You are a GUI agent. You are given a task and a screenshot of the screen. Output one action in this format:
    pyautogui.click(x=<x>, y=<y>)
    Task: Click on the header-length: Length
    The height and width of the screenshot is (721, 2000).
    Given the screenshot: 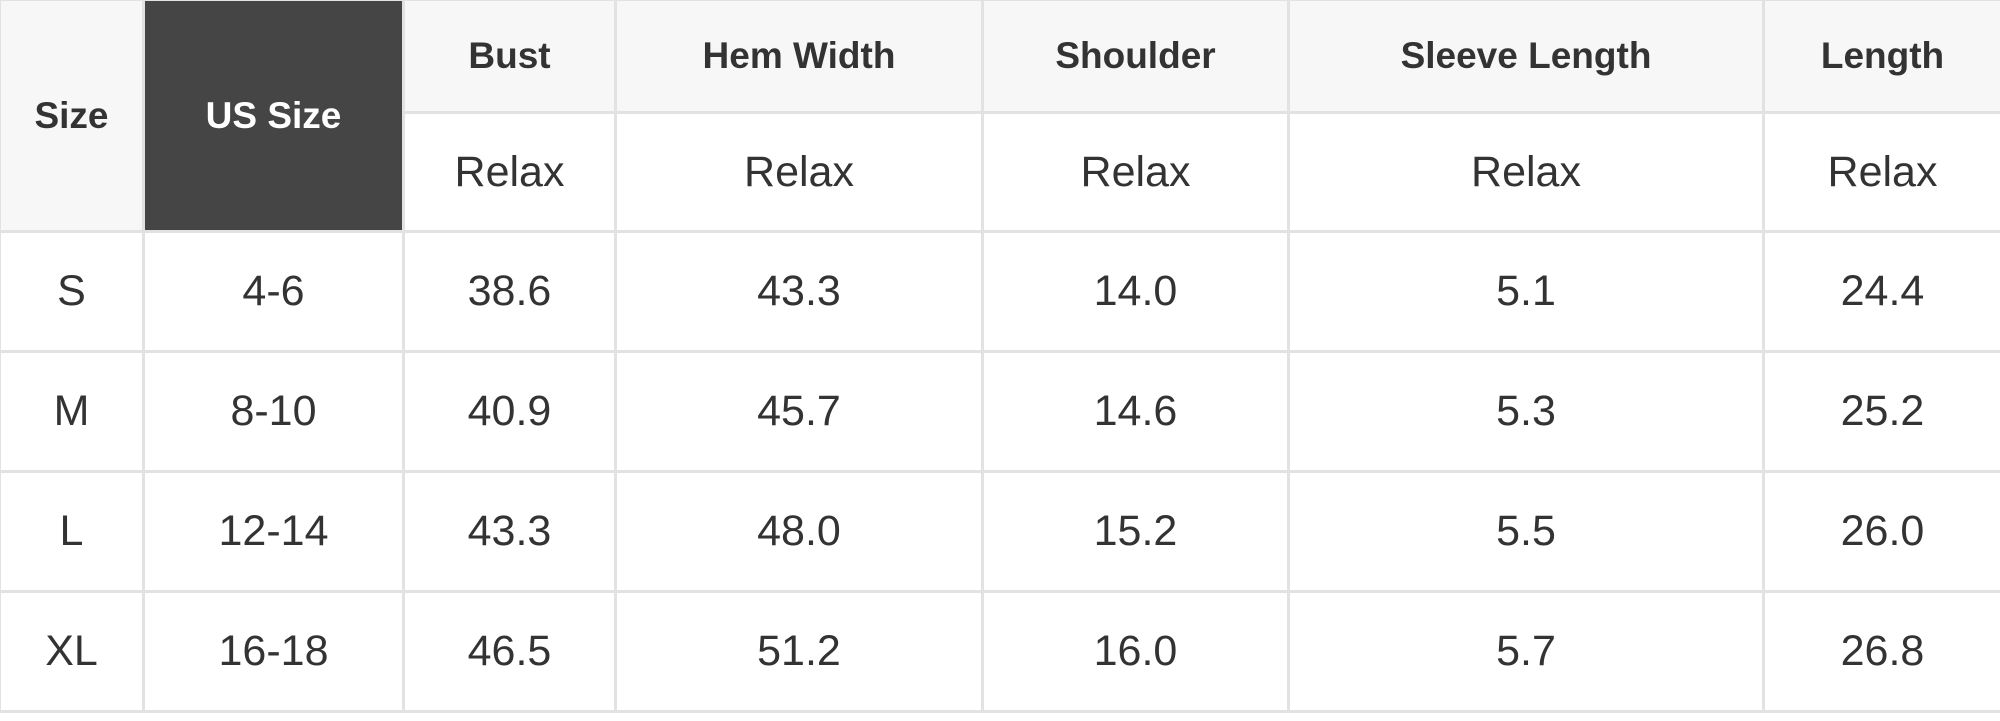 What is the action you would take?
    pyautogui.click(x=1881, y=57)
    